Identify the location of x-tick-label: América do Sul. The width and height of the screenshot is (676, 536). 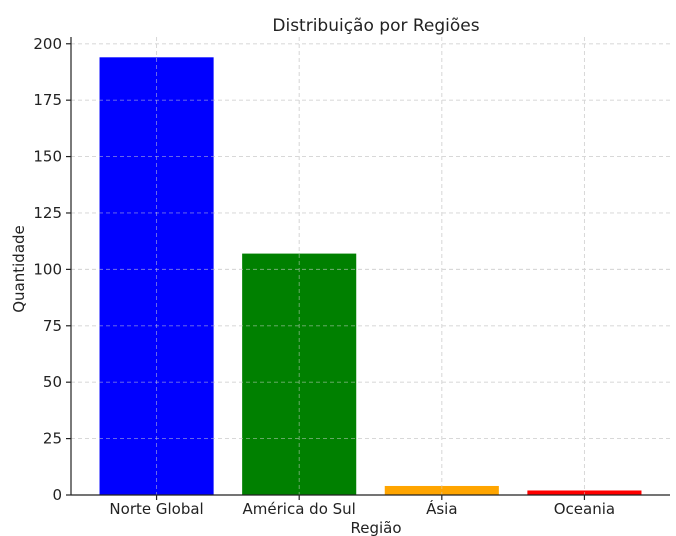
(299, 509).